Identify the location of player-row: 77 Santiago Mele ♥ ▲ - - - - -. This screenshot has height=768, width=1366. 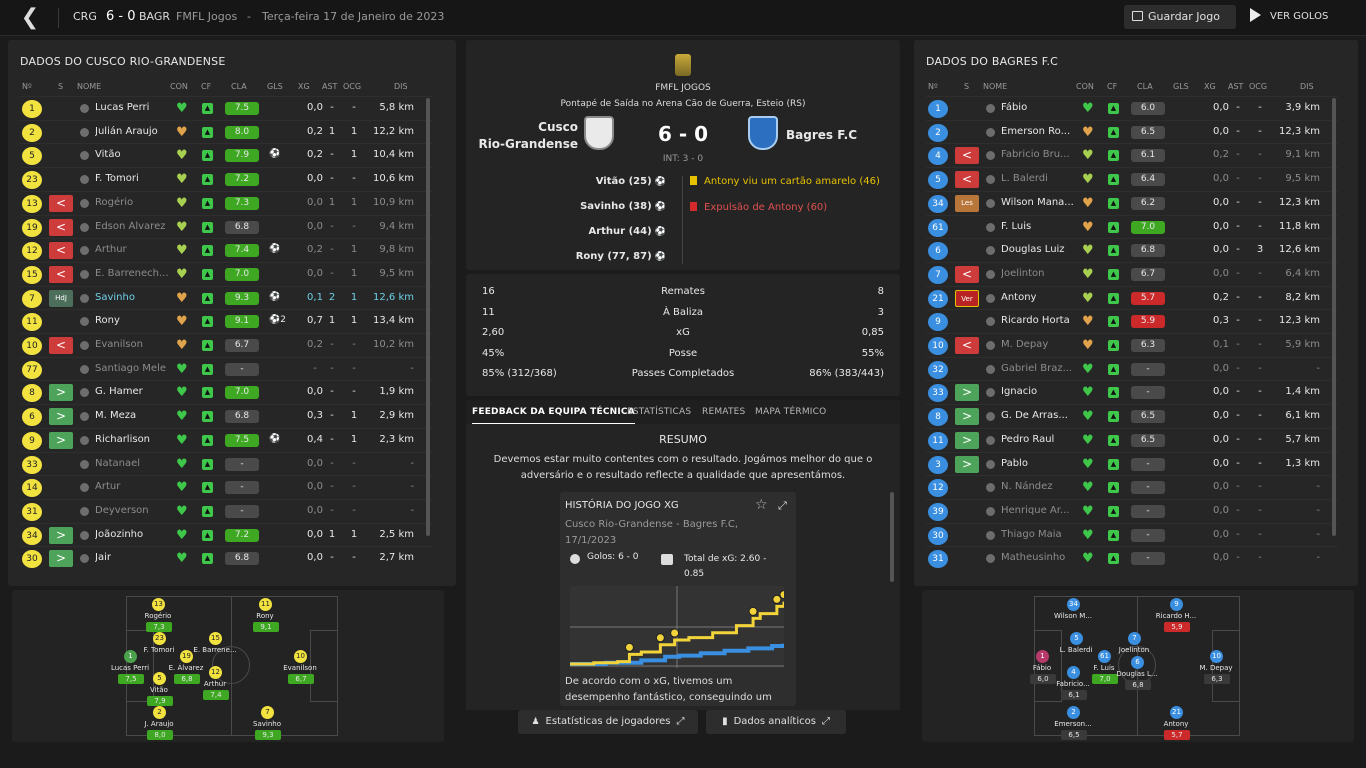
(226, 368).